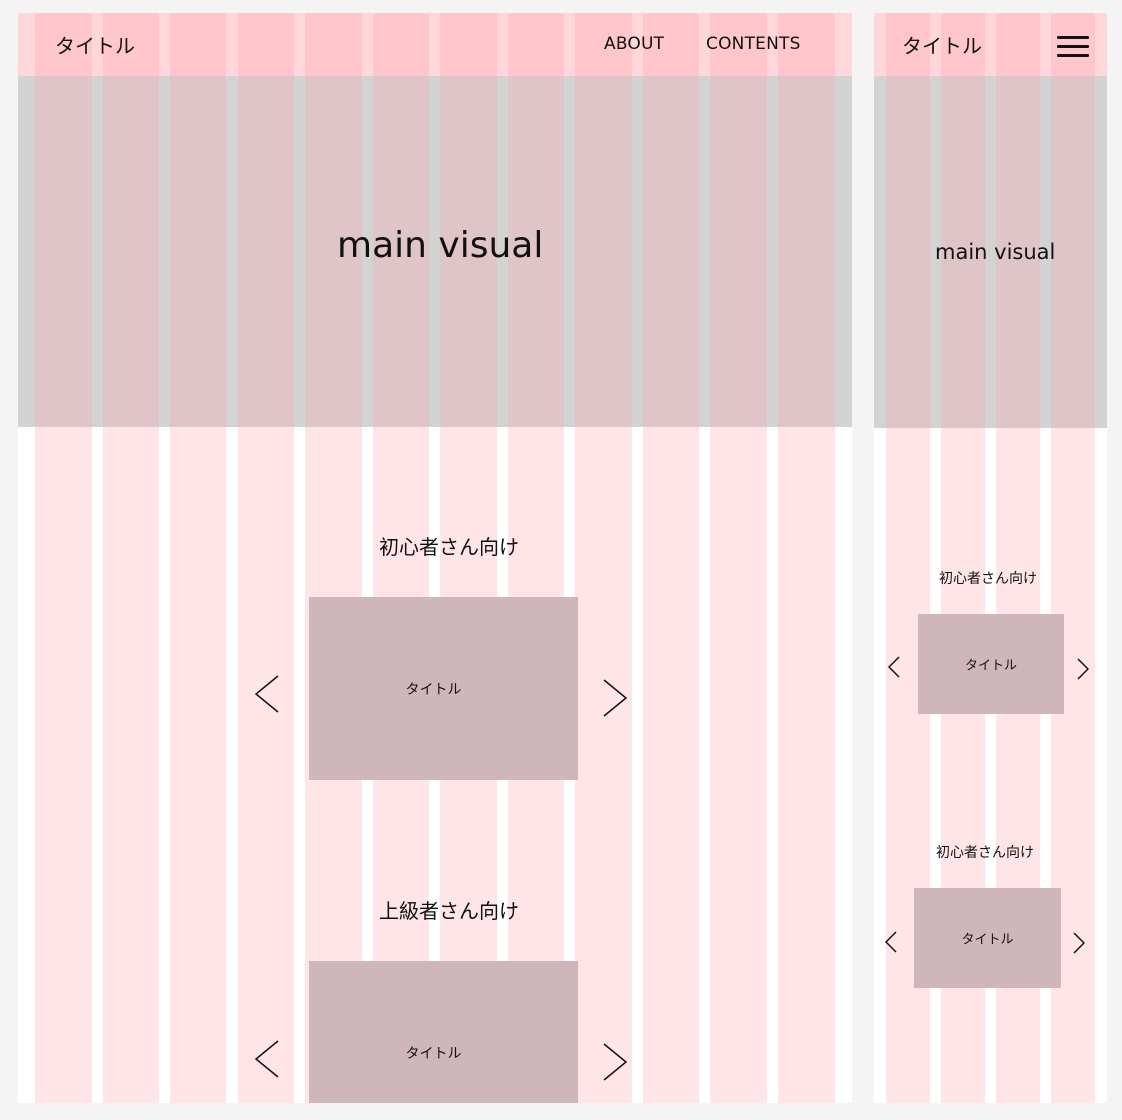 The image size is (1122, 1120). Describe the element at coordinates (753, 44) in the screenshot. I see `nav-link-contents: CONTENTS` at that location.